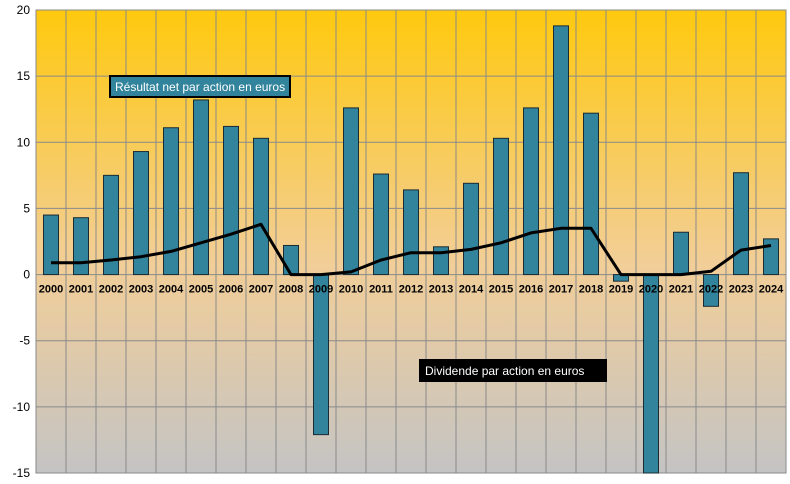 This screenshot has height=484, width=790. Describe the element at coordinates (561, 290) in the screenshot. I see `x-tick-label: 2017` at that location.